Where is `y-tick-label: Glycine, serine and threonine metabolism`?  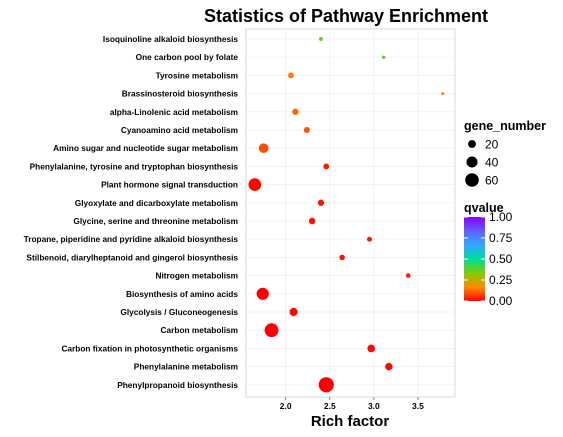
y-tick-label: Glycine, serine and threonine metabolism is located at coordinates (155, 221).